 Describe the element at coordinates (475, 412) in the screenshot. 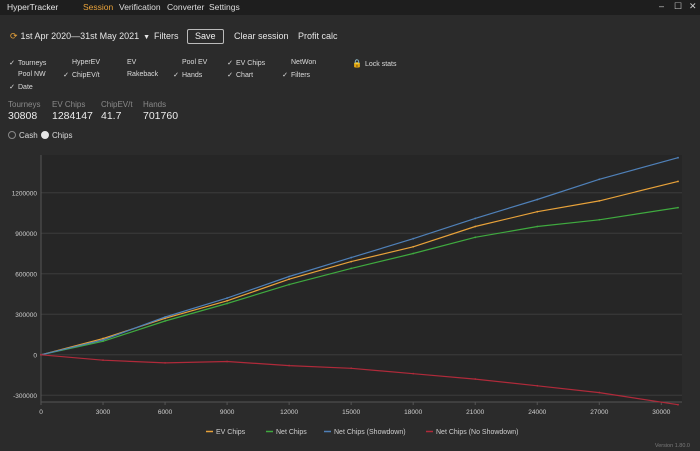

I see `x-tick-label: 21000` at that location.